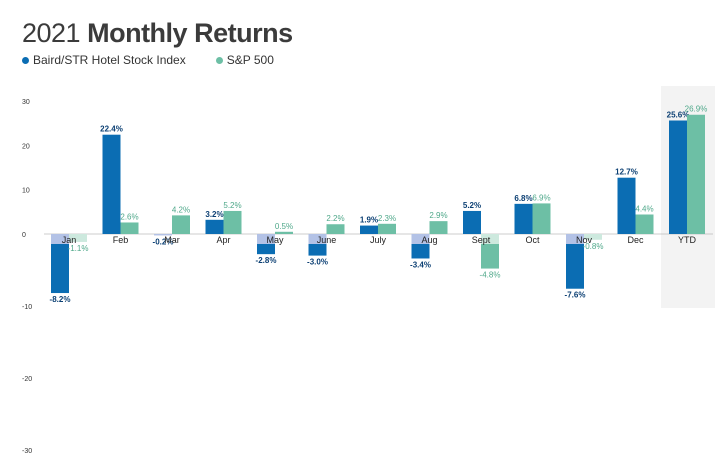  What do you see at coordinates (387, 218) in the screenshot?
I see `data-label-series2: 2.3%` at bounding box center [387, 218].